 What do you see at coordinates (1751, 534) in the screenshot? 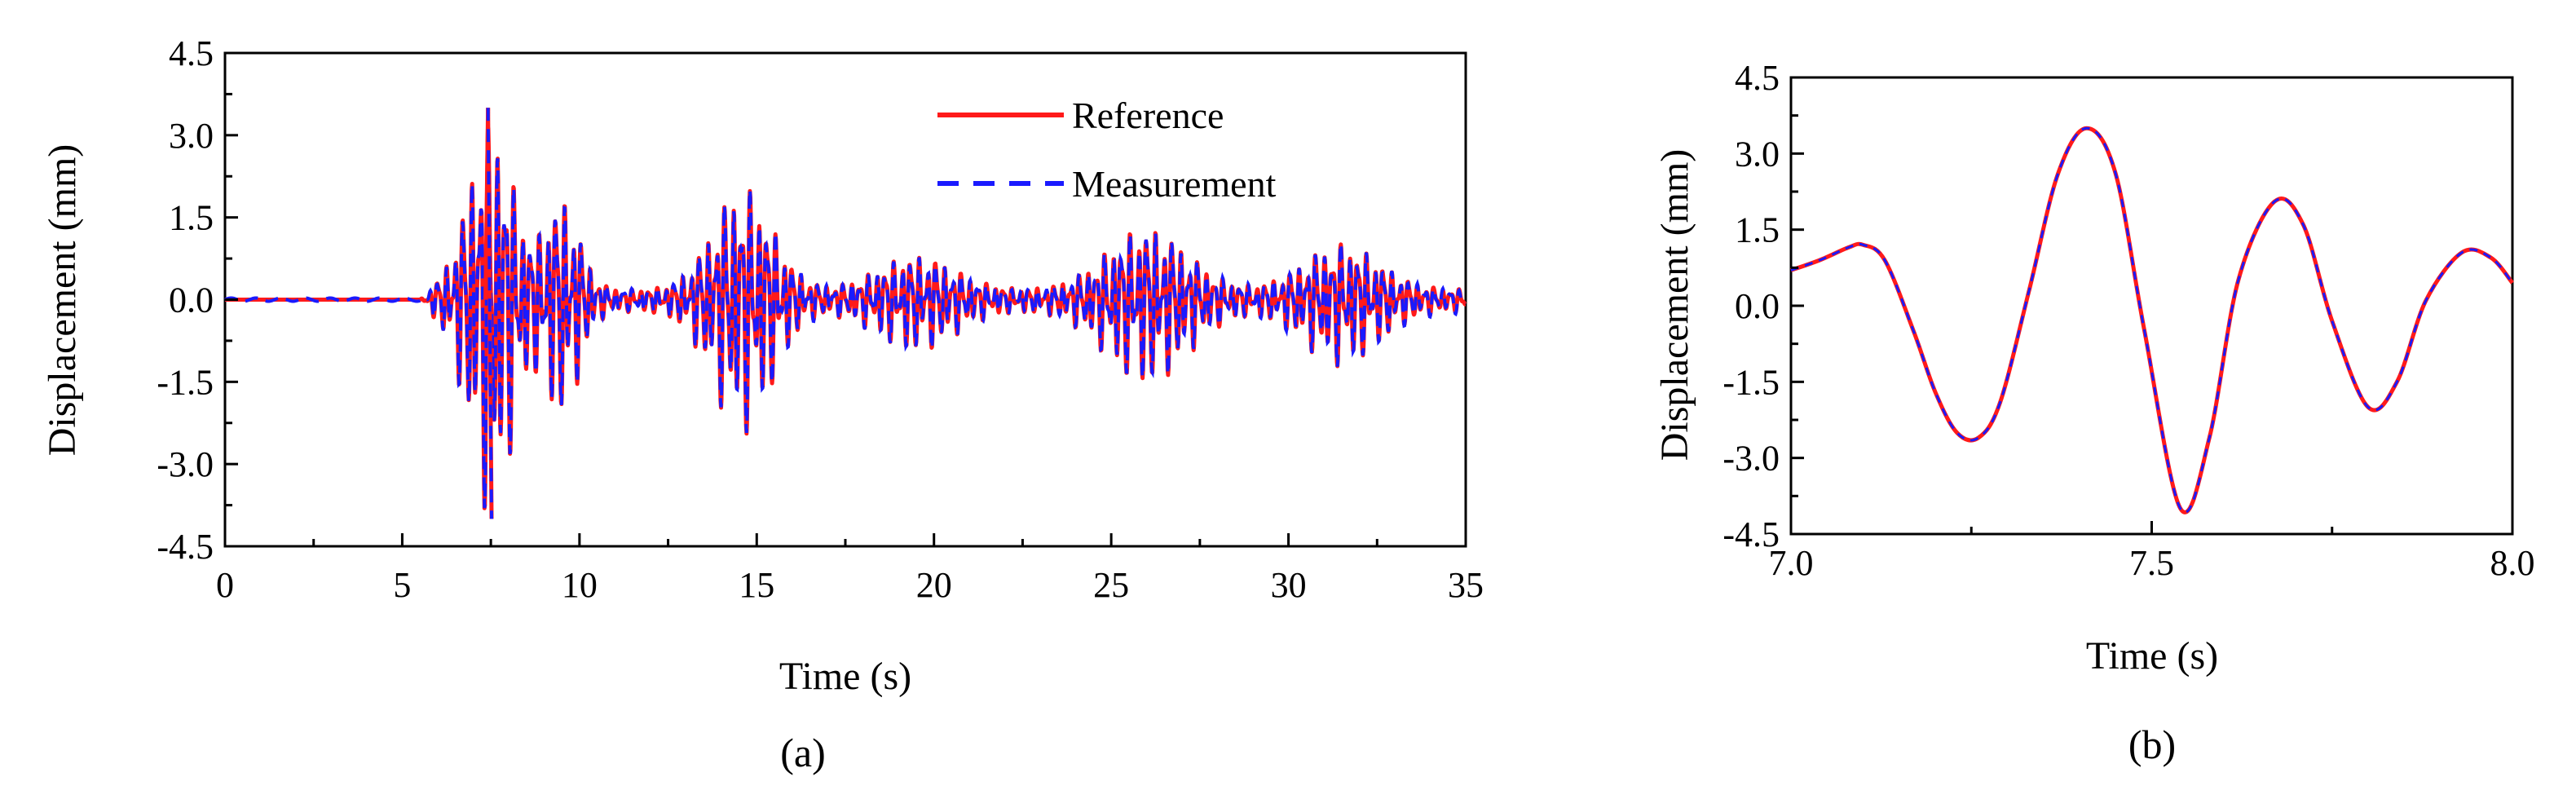
I see `chart-b-ytick-label: -4.5` at bounding box center [1751, 534].